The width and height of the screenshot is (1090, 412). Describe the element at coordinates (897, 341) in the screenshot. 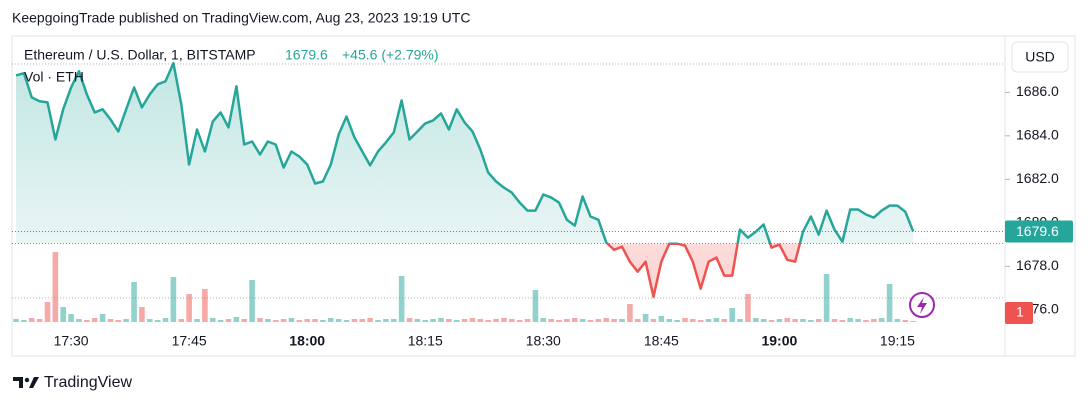

I see `x-tick-label: 19:15` at that location.